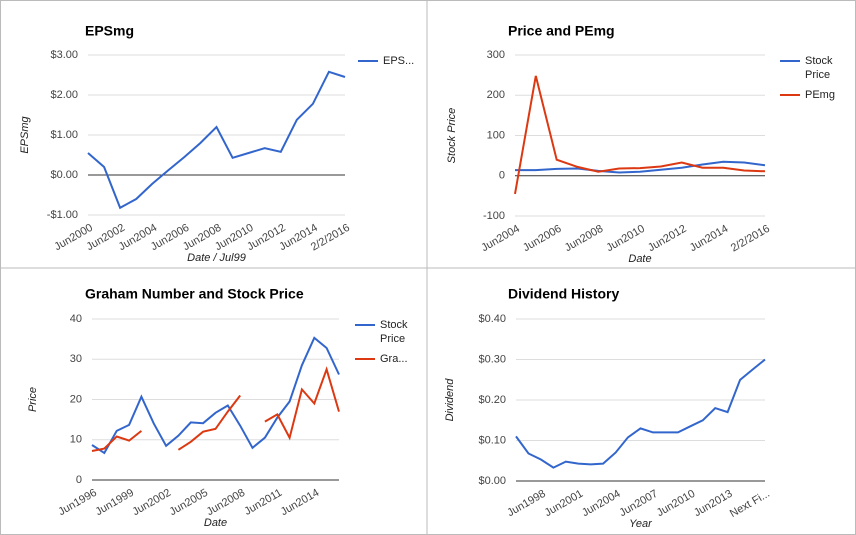 The height and width of the screenshot is (535, 856). Describe the element at coordinates (496, 55) in the screenshot. I see `y-tick-label: 300` at that location.